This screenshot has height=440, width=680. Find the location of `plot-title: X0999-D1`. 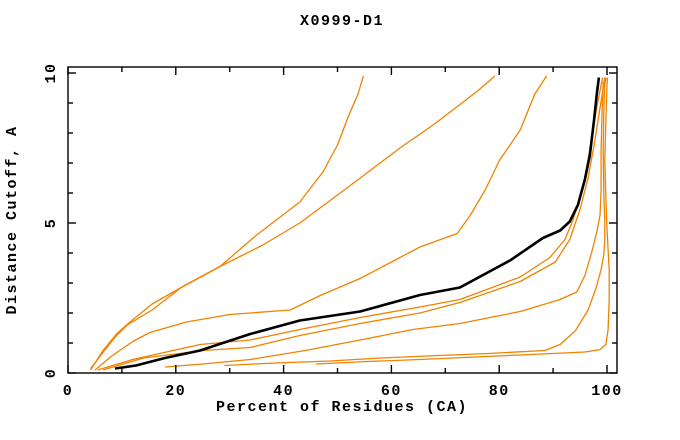

plot-title: X0999-D1 is located at coordinates (342, 21).